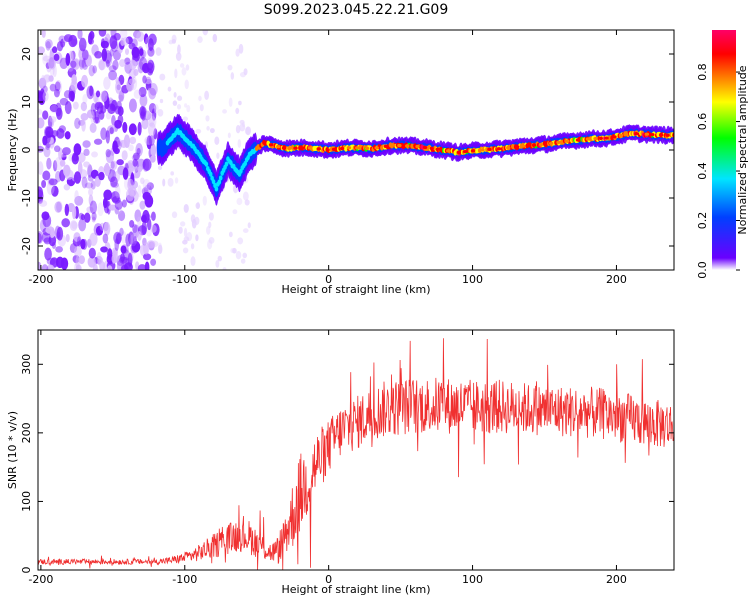 This screenshot has width=750, height=600. What do you see at coordinates (616, 579) in the screenshot?
I see `x-tick-label: 200` at bounding box center [616, 579].